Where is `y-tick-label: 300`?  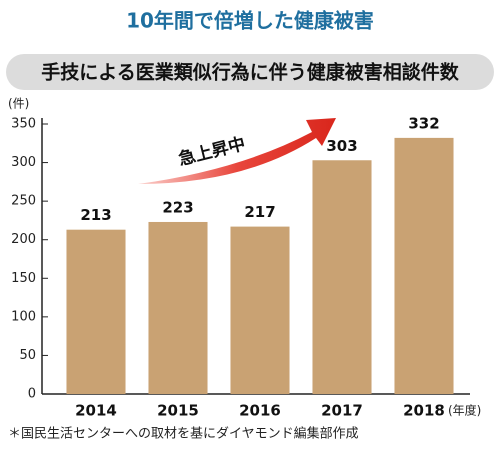 y-tick-label: 300 is located at coordinates (23, 162).